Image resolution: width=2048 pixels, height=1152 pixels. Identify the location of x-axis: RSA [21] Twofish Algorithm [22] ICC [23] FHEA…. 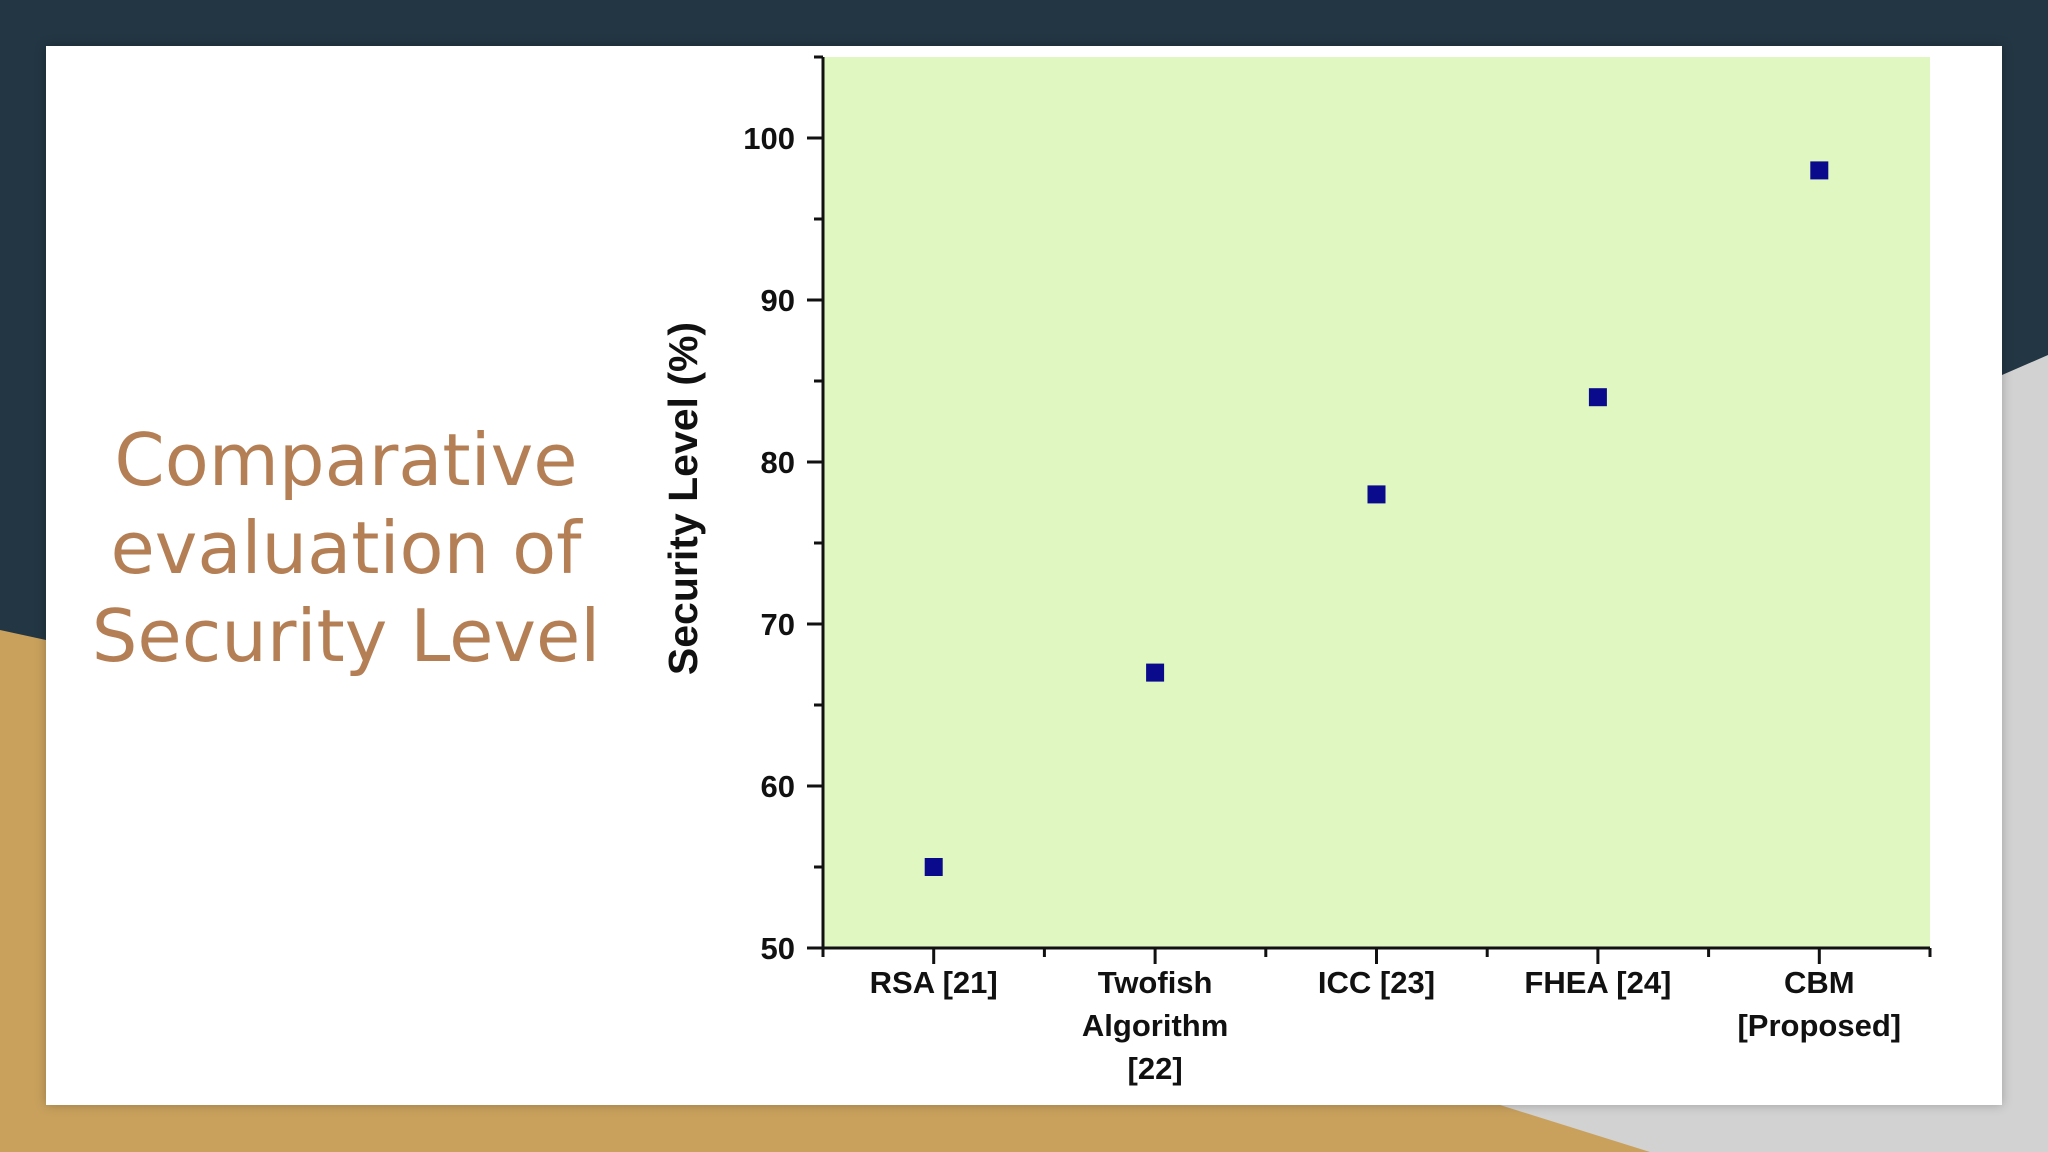
(1376, 1016).